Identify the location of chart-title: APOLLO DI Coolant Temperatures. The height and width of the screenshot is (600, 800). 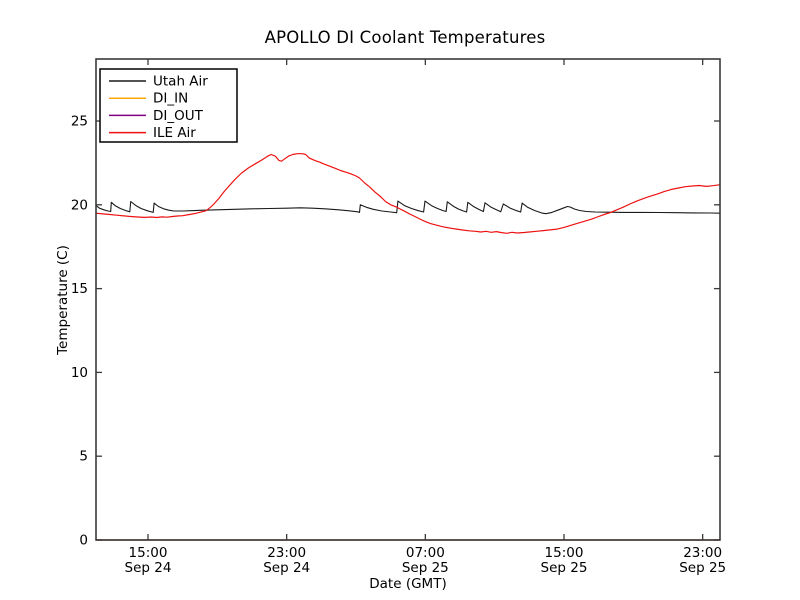
(405, 37).